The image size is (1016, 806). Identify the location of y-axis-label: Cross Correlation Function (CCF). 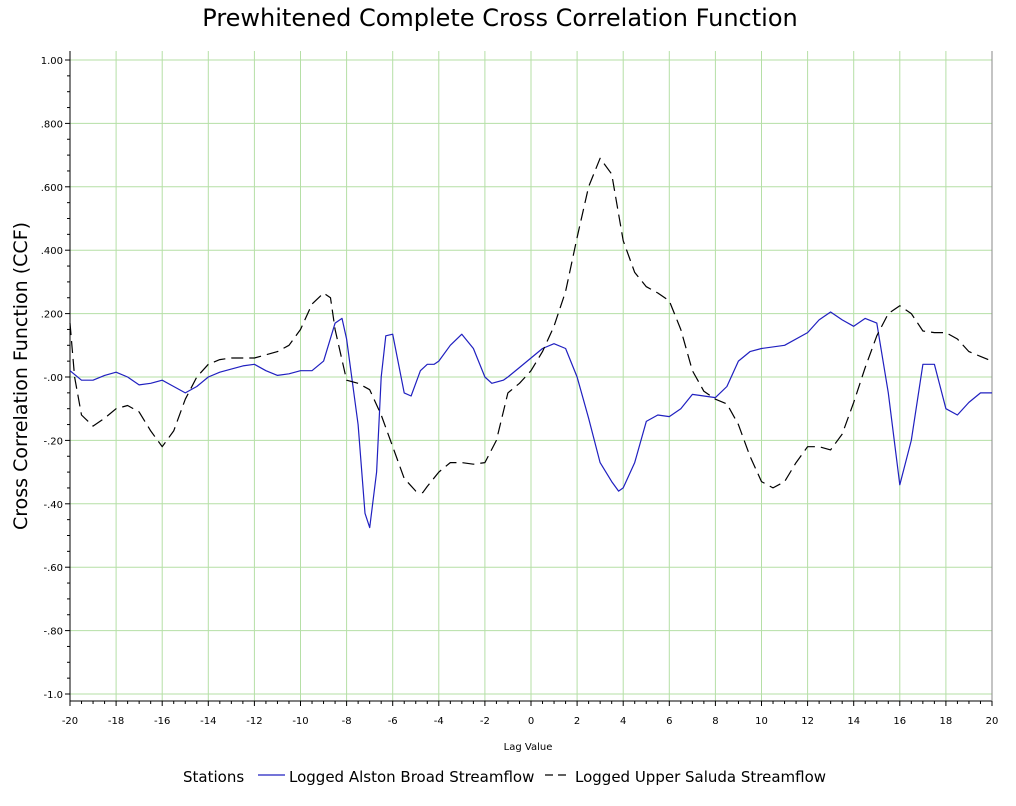
(21, 376).